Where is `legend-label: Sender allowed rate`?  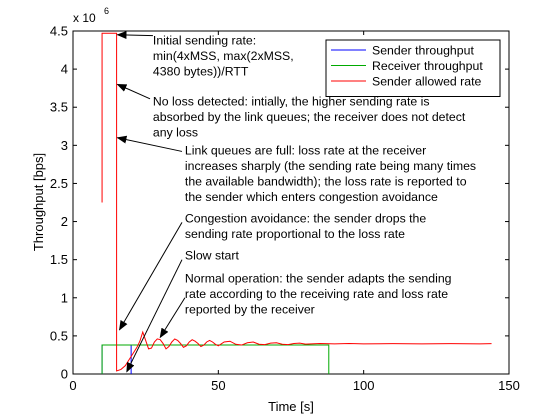
legend-label: Sender allowed rate is located at coordinates (427, 82).